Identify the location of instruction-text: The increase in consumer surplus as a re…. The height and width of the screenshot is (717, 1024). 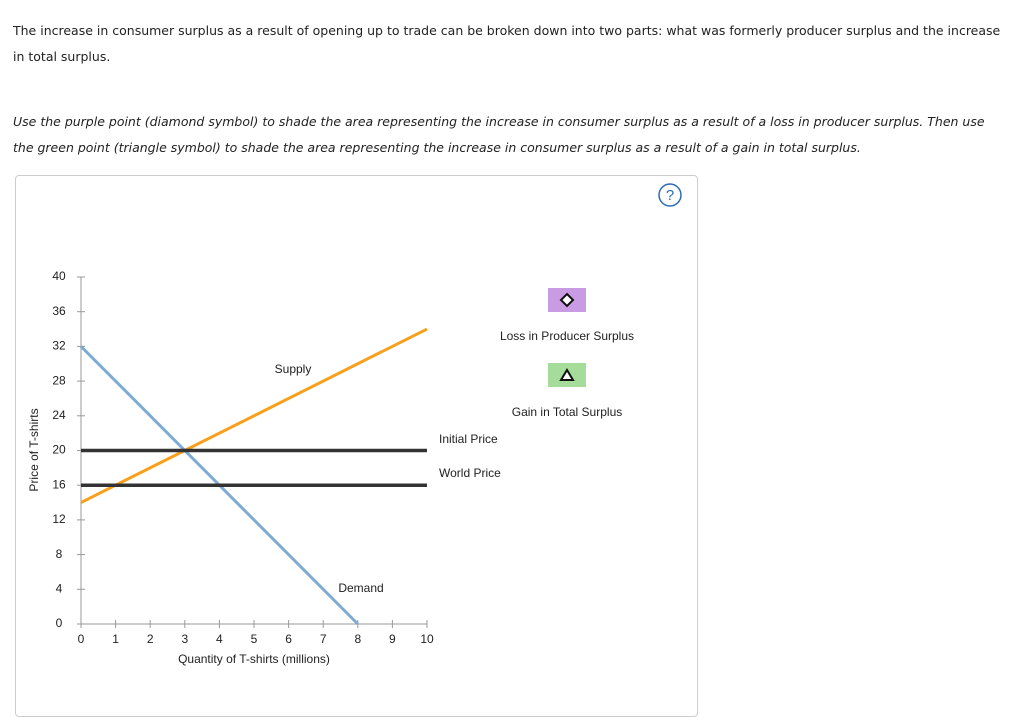
(507, 43).